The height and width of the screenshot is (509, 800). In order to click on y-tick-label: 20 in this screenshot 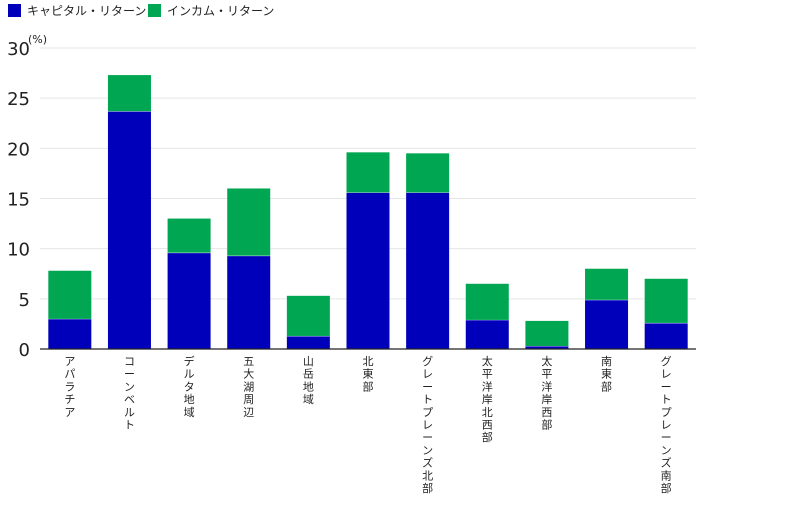, I will do `click(18, 149)`.